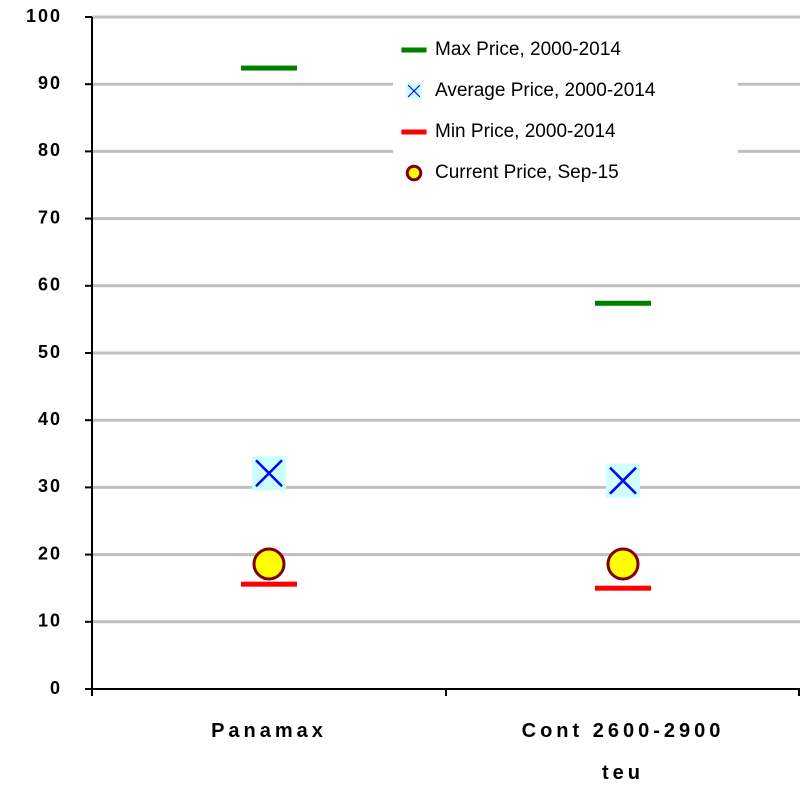 This screenshot has height=785, width=800. I want to click on y-tick-label: 0, so click(56, 688).